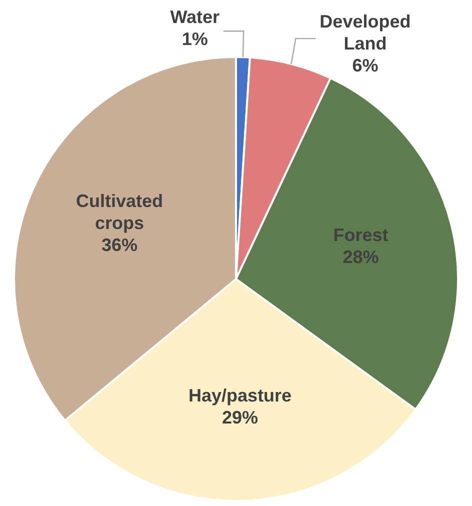  Describe the element at coordinates (360, 256) in the screenshot. I see `data-label: 28%` at that location.